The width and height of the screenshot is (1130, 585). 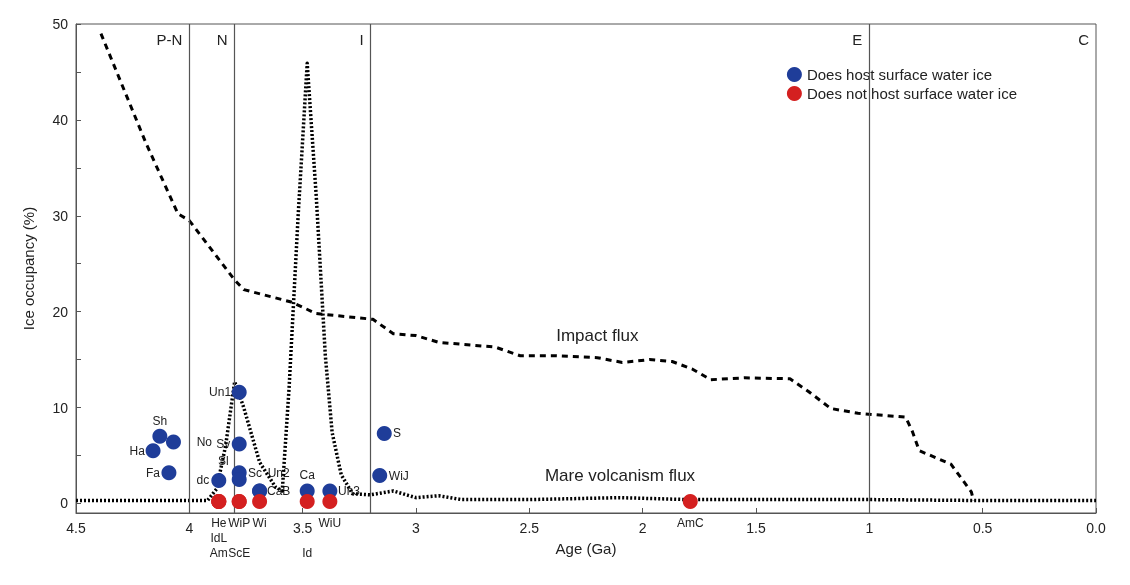 What do you see at coordinates (203, 480) in the screenshot?
I see `data-label: dc` at bounding box center [203, 480].